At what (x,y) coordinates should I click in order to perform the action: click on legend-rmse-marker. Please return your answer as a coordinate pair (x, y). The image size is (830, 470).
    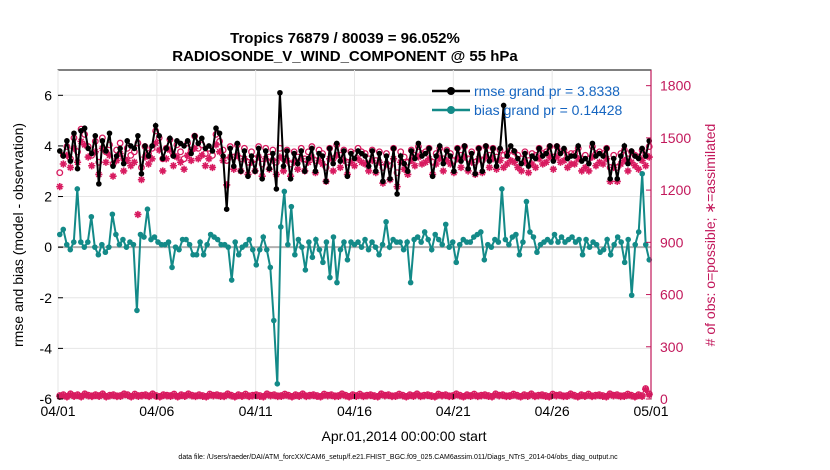
    Looking at the image, I should click on (451, 91).